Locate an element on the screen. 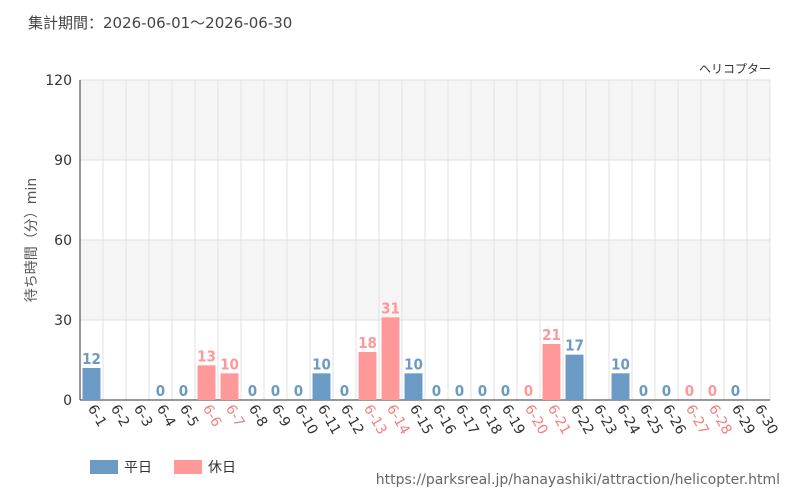 This screenshot has height=500, width=800. x-tick-label: 6-6 is located at coordinates (211, 416).